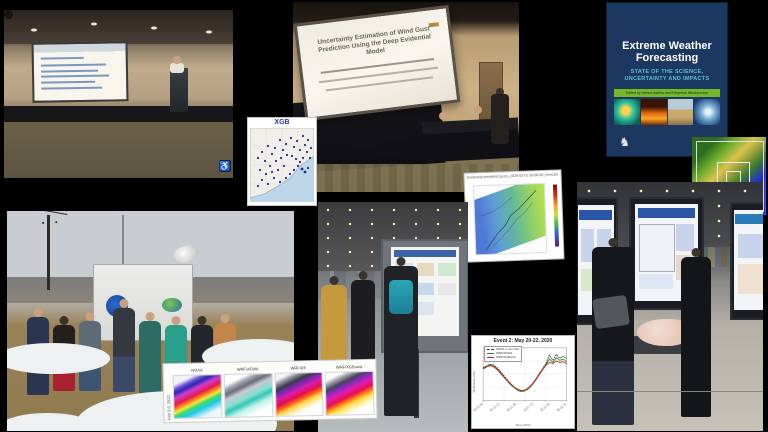 This screenshot has height=432, width=768. What do you see at coordinates (197, 370) in the screenshot?
I see `model-panel-label: NOAA` at bounding box center [197, 370].